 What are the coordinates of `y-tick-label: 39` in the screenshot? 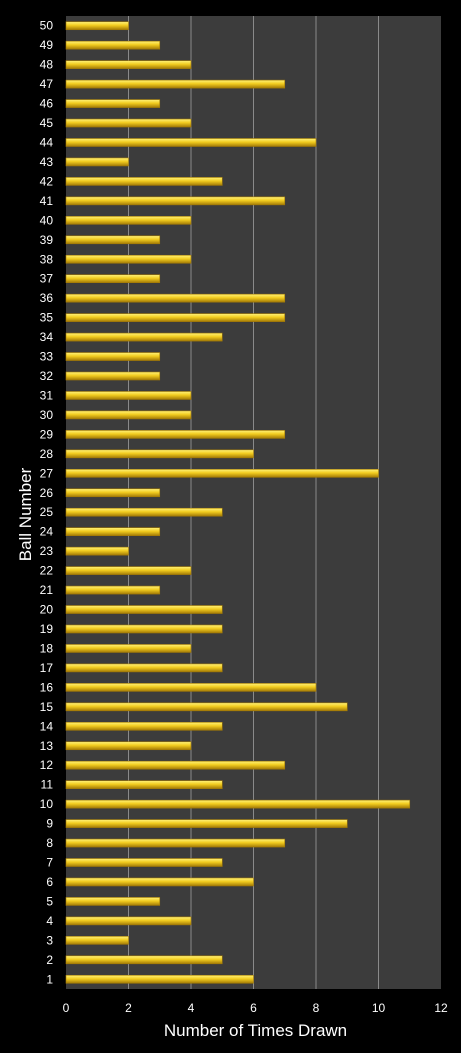 It's located at (47, 240).